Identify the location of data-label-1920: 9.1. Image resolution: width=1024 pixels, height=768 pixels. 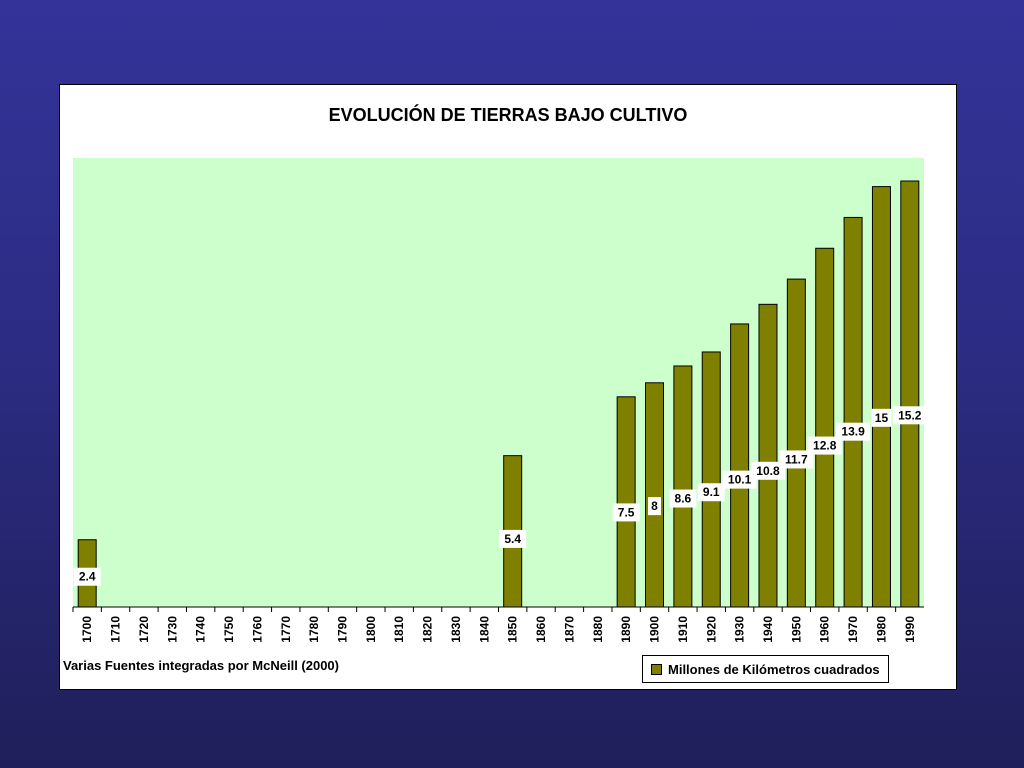
(711, 492).